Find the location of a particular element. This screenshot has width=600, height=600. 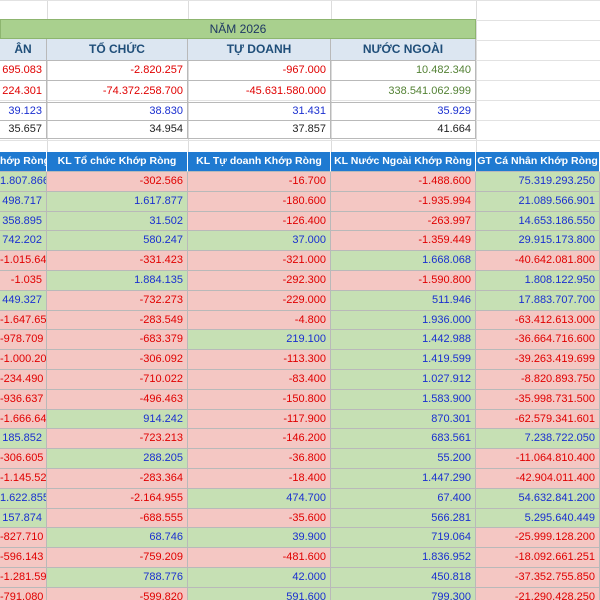

data-cell: 1.836.952 is located at coordinates (403, 558).